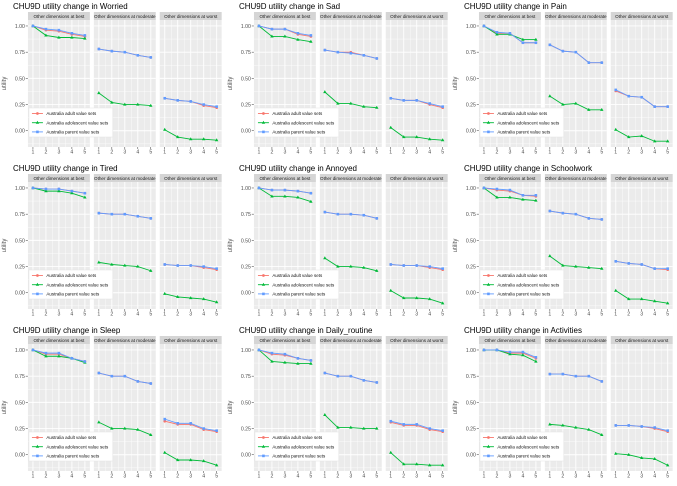  What do you see at coordinates (125, 16) in the screenshot?
I see `facet-strip-label: Other dimensions at moderate` at bounding box center [125, 16].